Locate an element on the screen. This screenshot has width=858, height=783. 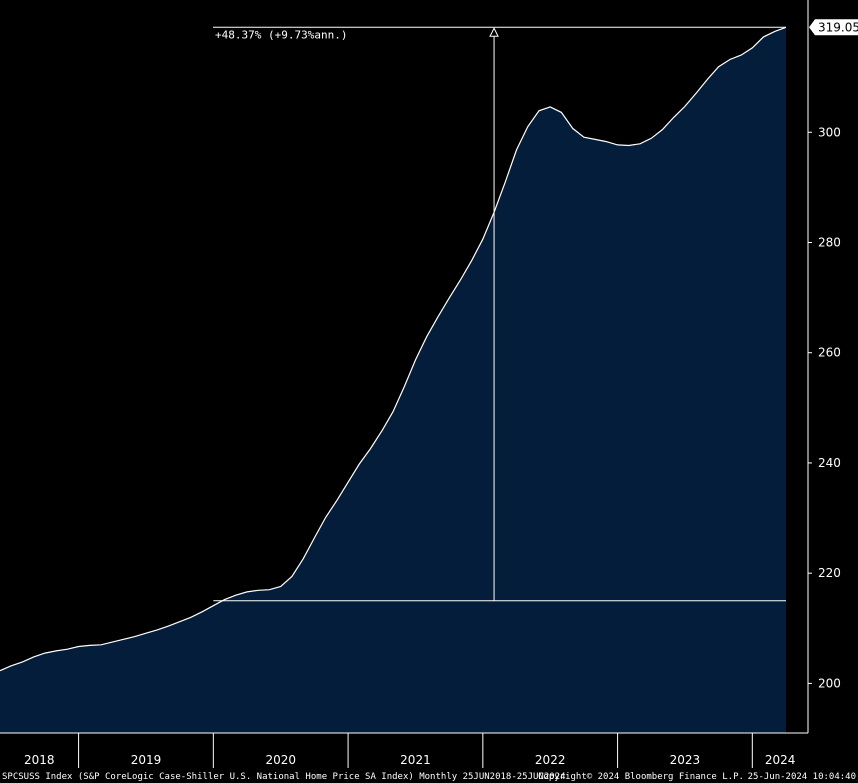
x-tick-label: 2023 is located at coordinates (685, 760).